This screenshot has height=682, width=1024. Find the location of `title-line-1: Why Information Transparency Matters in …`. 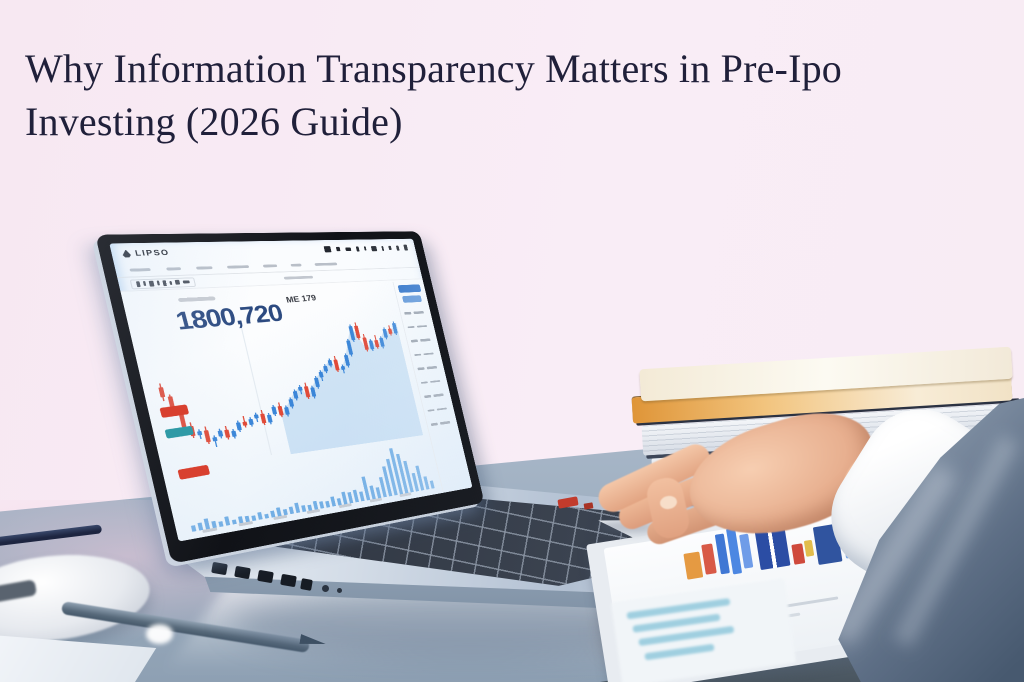

title-line-1: Why Information Transparency Matters in … is located at coordinates (433, 68).